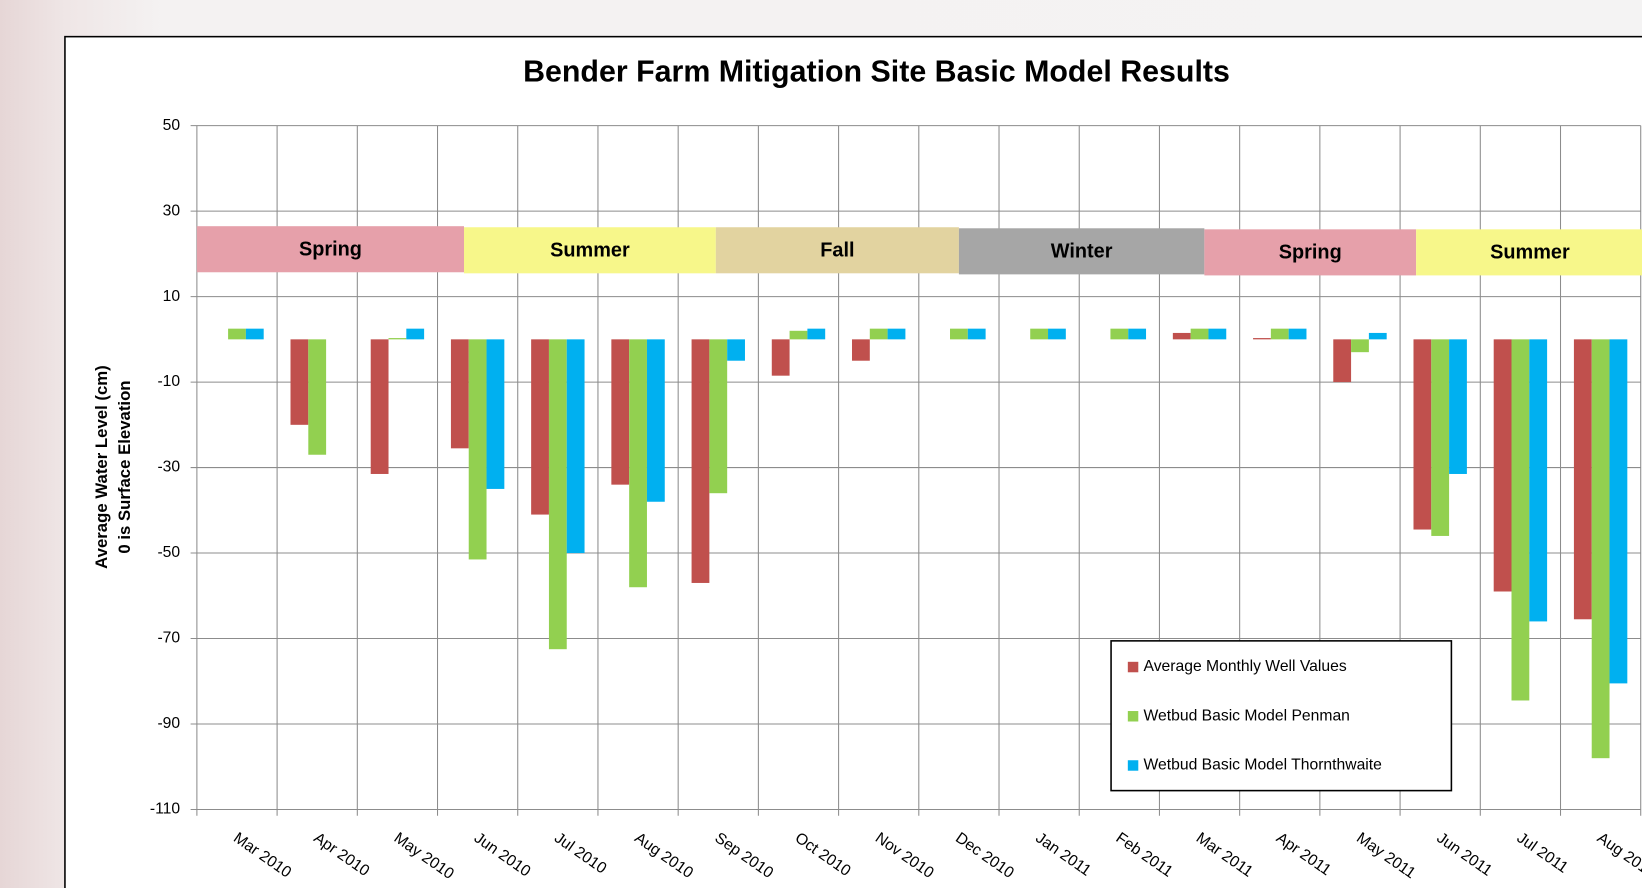 This screenshot has width=1642, height=888. I want to click on y-tick-label: -30, so click(168, 467).